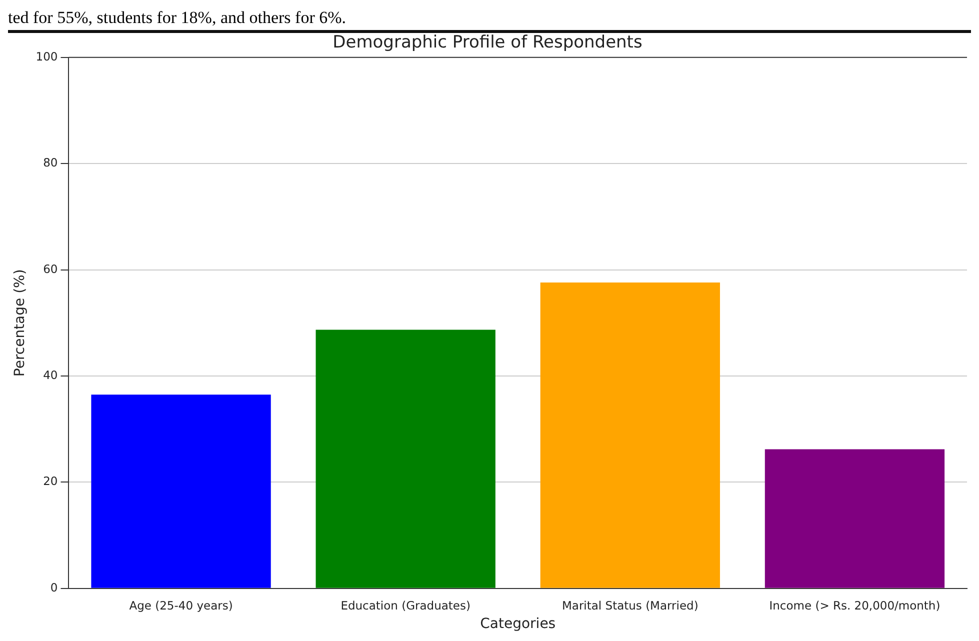 The height and width of the screenshot is (641, 979). I want to click on y-tick-label: 60, so click(50, 269).